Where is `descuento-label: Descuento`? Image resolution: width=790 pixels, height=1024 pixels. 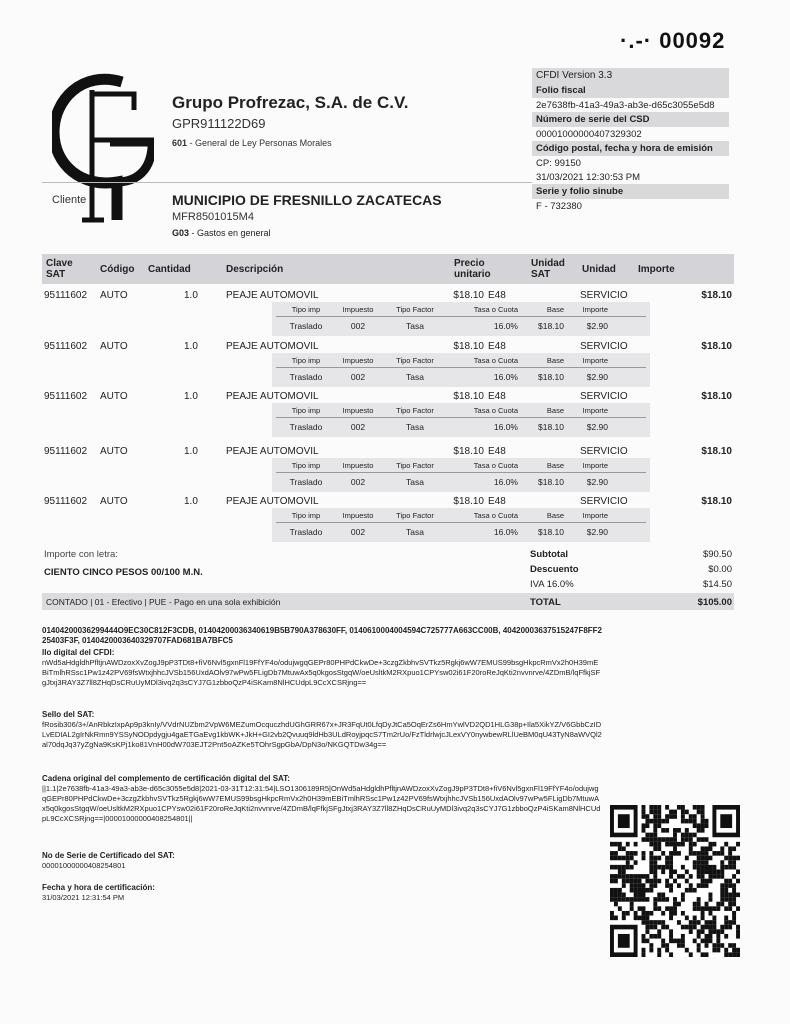
descuento-label: Descuento is located at coordinates (554, 569).